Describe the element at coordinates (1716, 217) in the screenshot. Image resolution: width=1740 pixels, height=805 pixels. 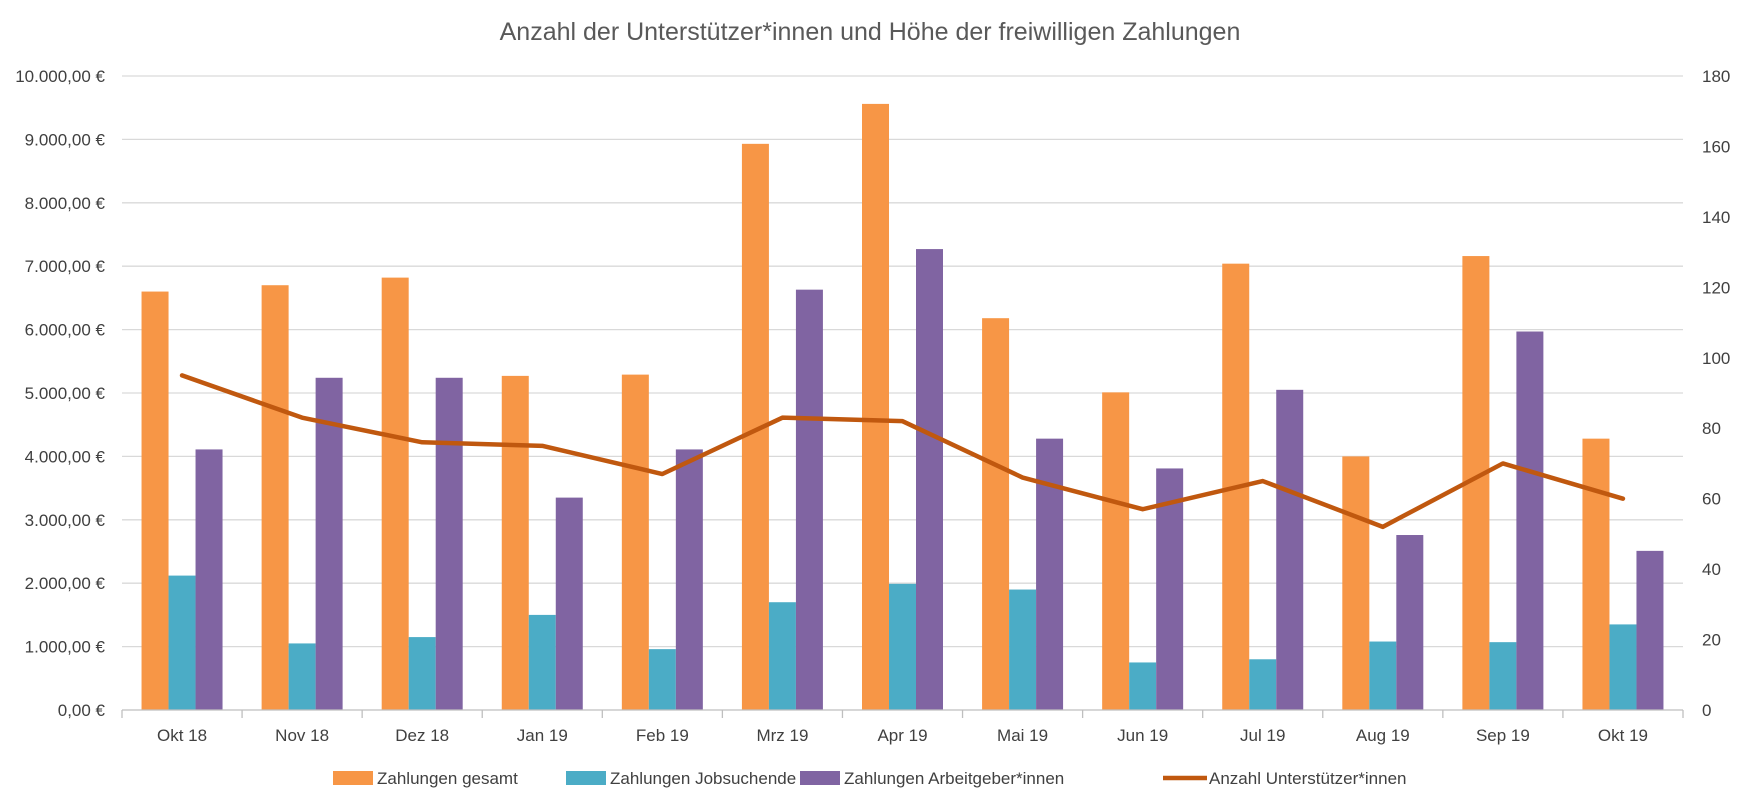
I see `y-right-tick-label: 140` at that location.